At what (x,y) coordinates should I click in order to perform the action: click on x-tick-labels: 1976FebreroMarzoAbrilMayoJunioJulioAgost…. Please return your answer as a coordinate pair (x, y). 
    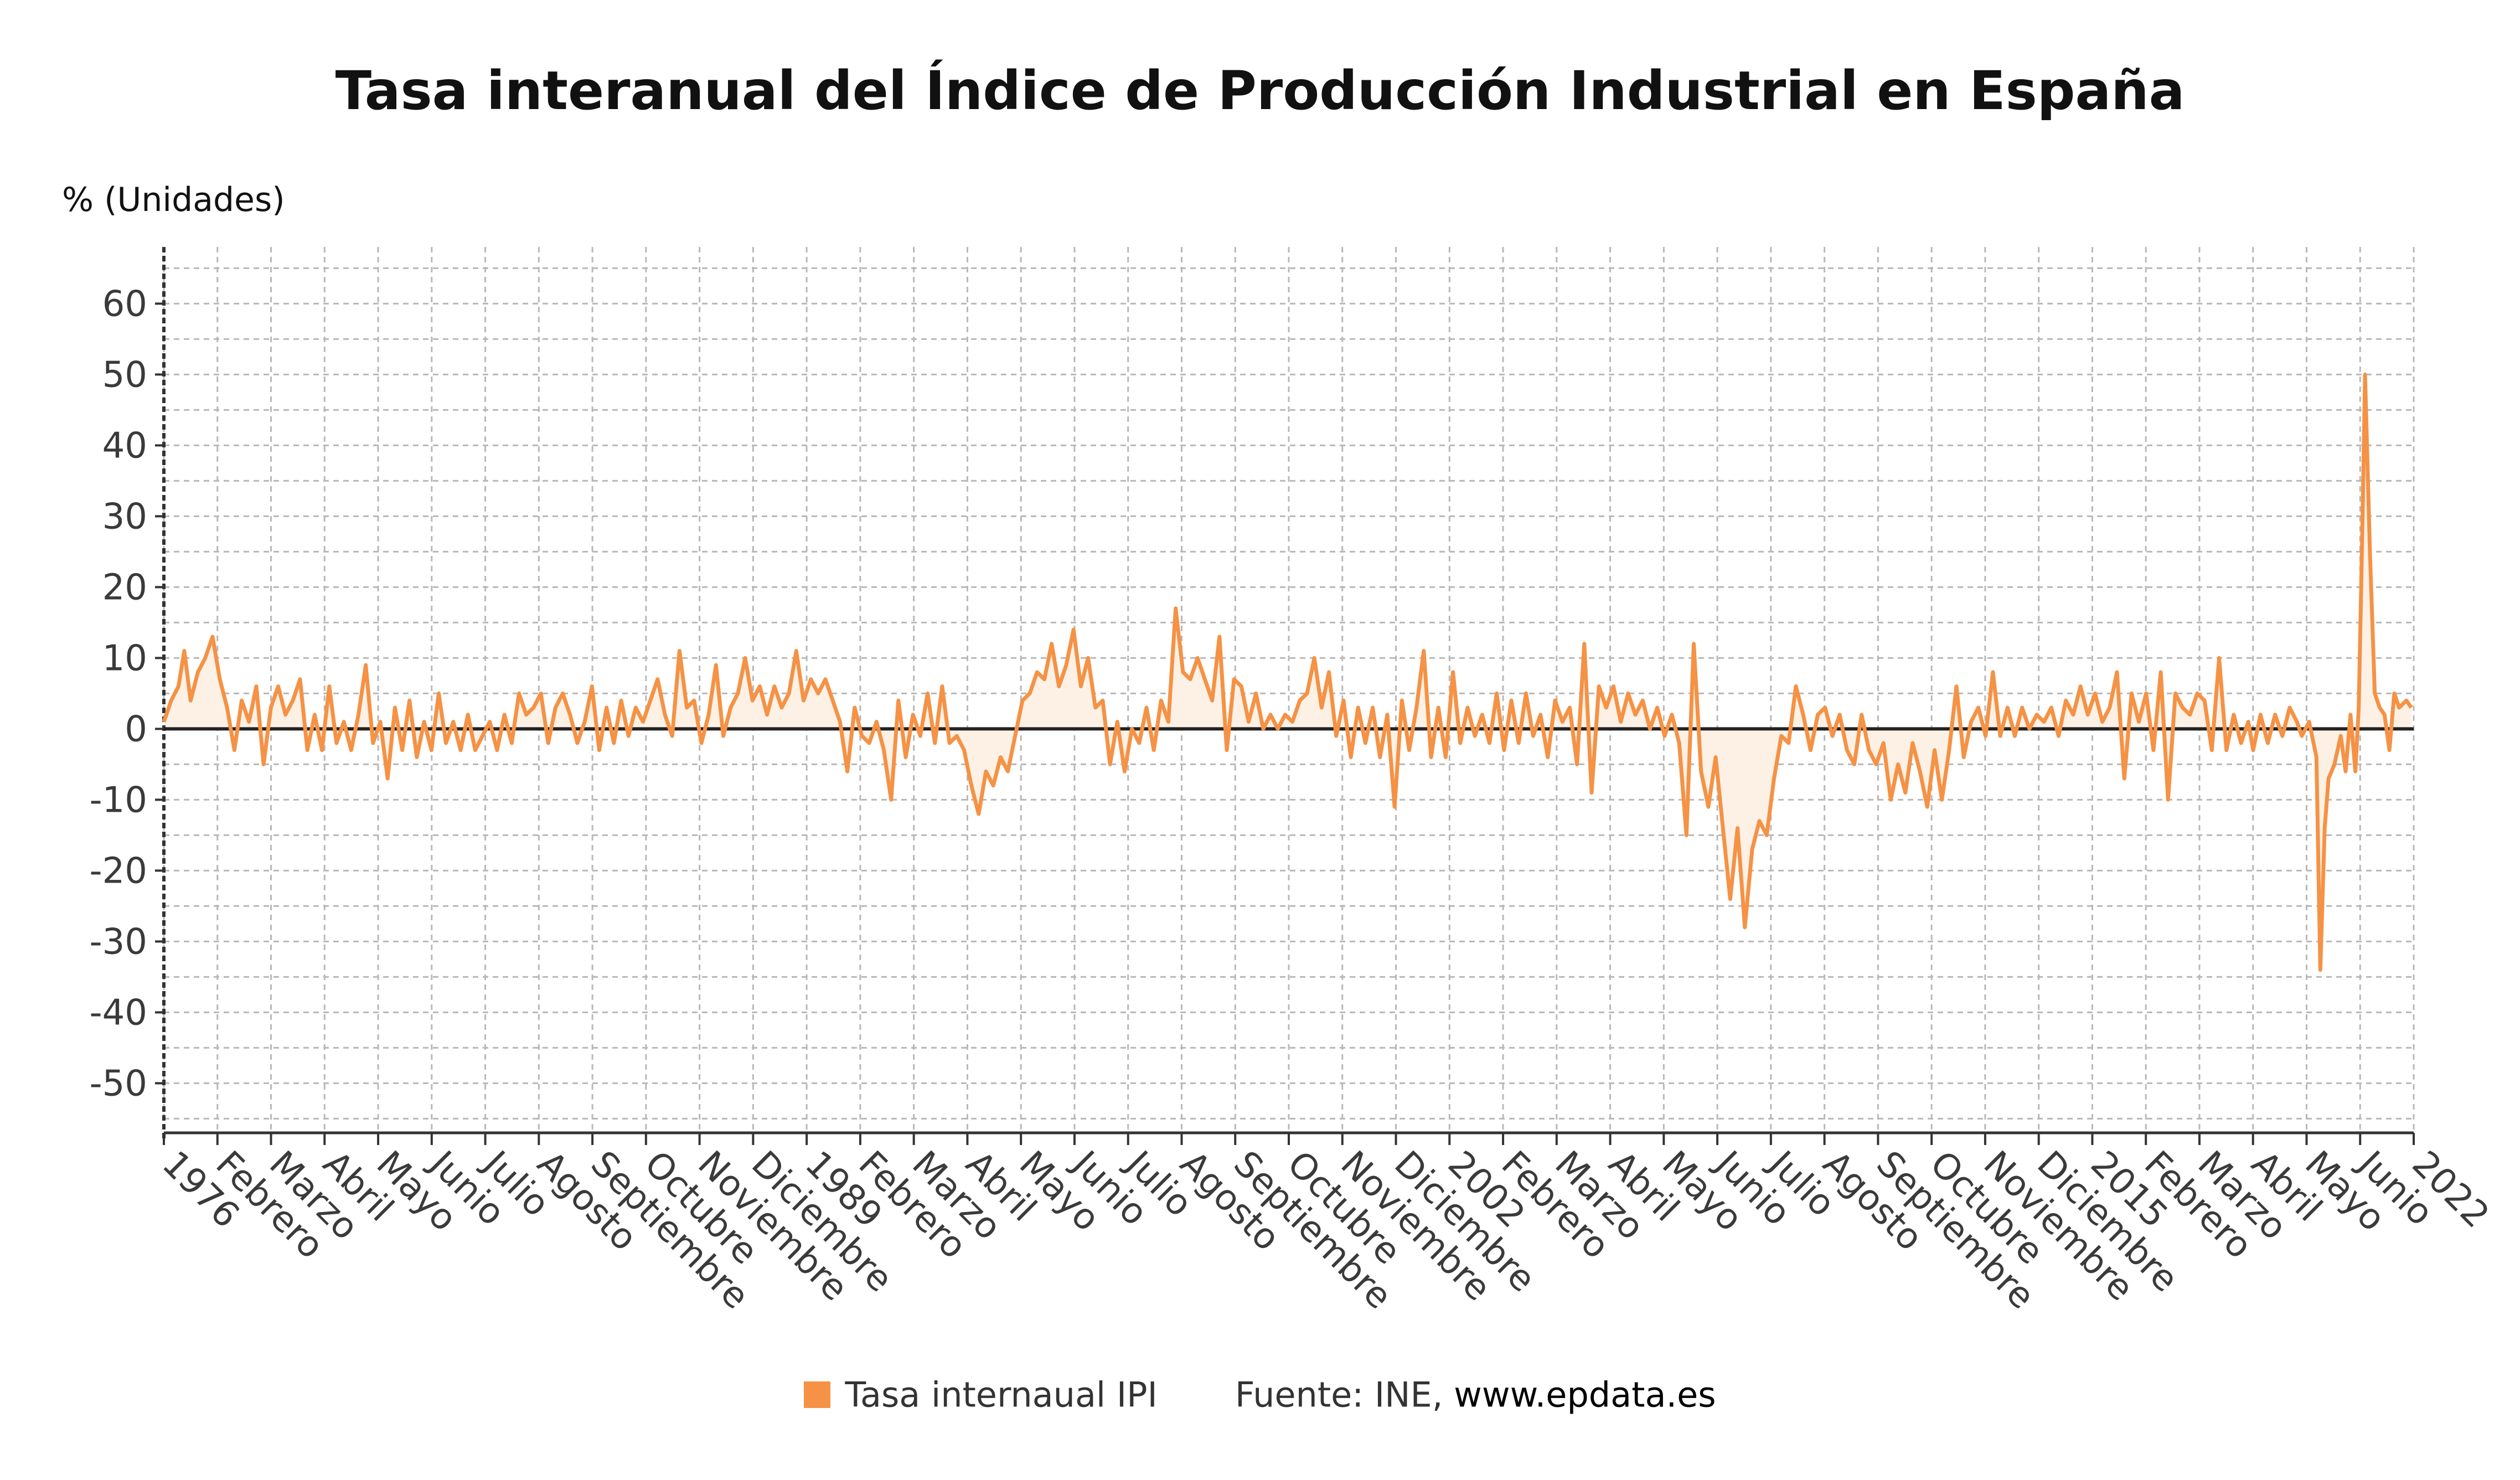
    Looking at the image, I should click on (1325, 1229).